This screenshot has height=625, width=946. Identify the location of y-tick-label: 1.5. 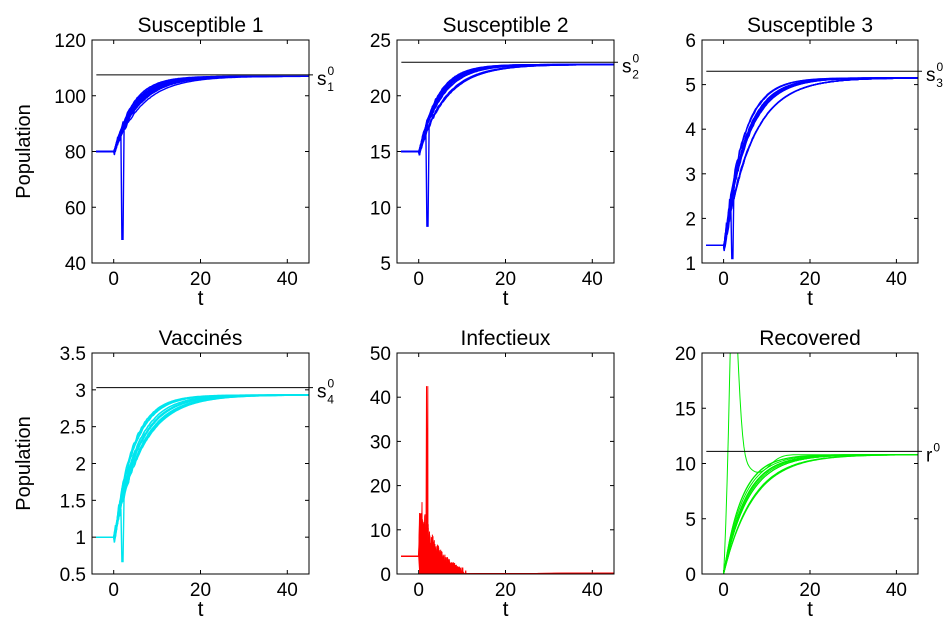
(73, 501).